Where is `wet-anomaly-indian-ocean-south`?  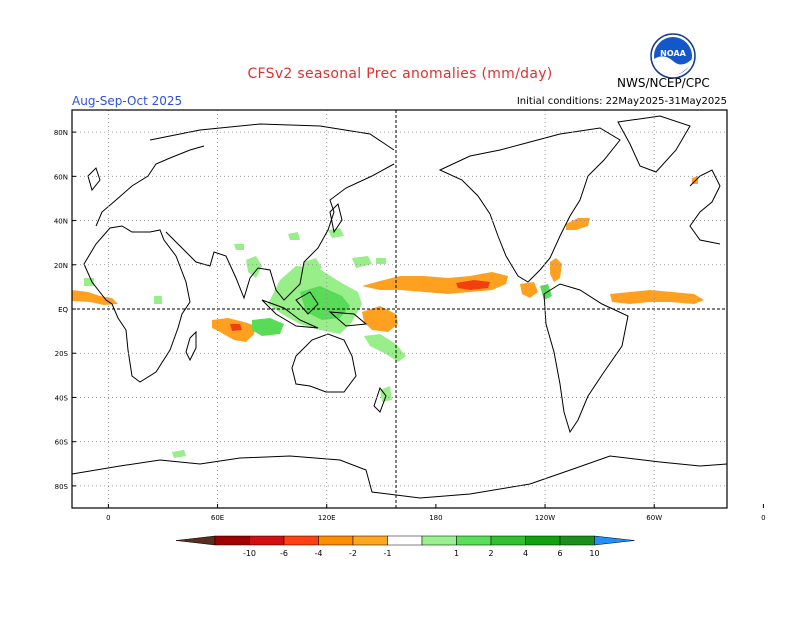
wet-anomaly-indian-ocean-south is located at coordinates (268, 327).